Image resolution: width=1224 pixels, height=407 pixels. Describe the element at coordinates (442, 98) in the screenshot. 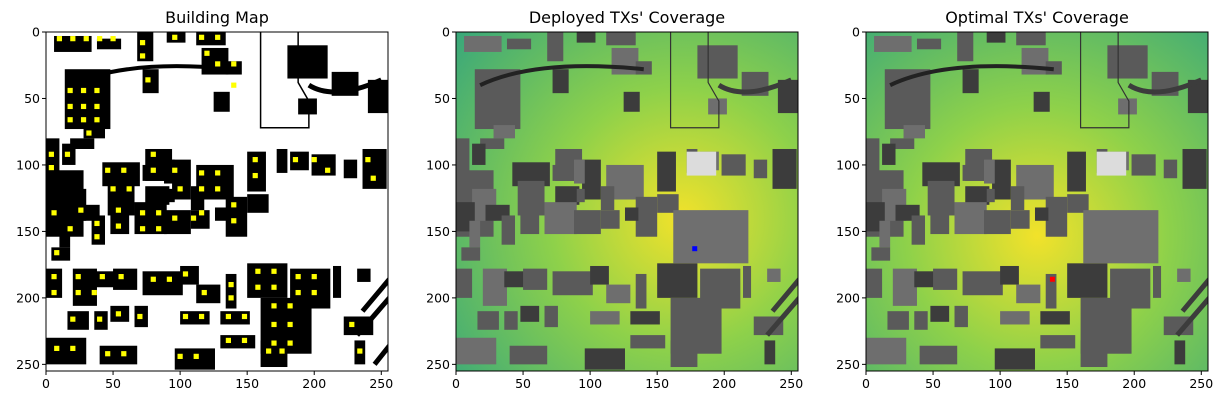

I see `y-tick-label: 50` at that location.